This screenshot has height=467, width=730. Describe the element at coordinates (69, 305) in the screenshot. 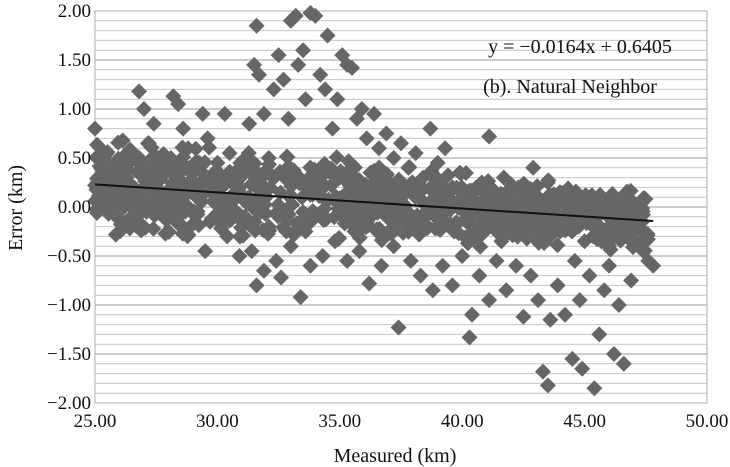

I see `y-tick-label: −1.00` at that location.